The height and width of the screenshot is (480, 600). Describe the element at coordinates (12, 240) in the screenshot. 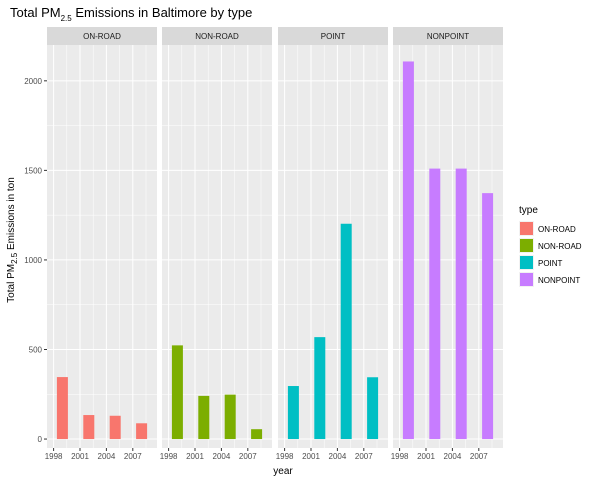

I see `y-axis-title: Total PM2.5 Emissions in ton` at that location.